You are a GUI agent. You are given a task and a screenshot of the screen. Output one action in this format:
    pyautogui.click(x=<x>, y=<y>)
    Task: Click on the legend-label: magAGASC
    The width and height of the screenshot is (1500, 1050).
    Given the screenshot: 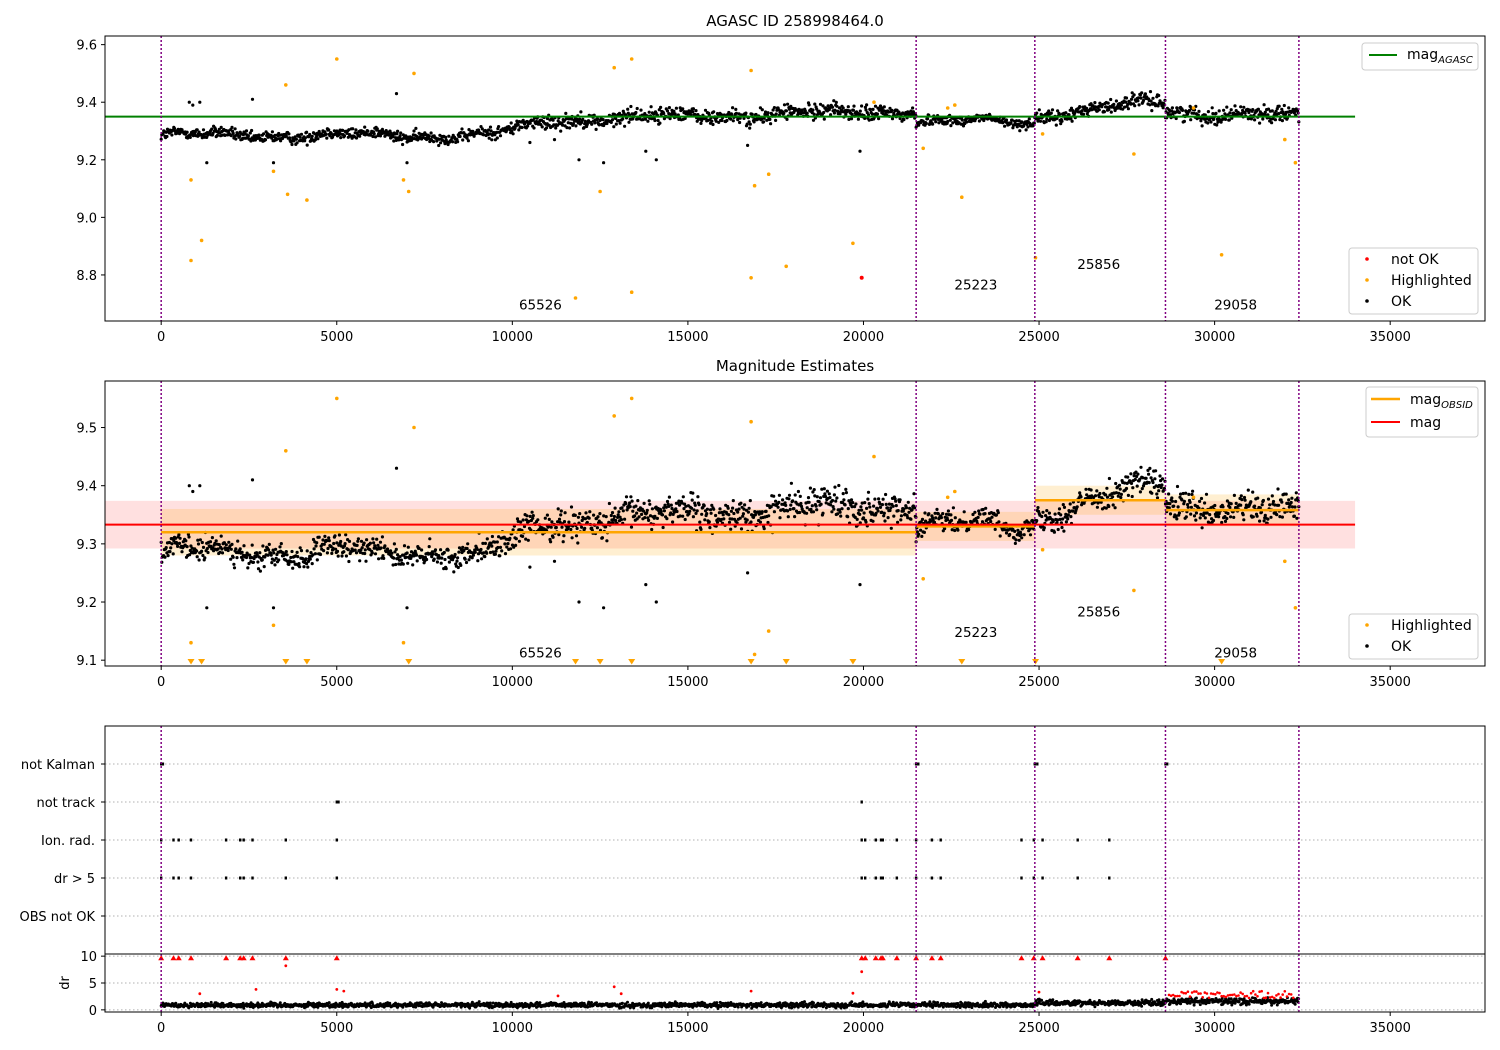 What is the action you would take?
    pyautogui.click(x=1440, y=56)
    